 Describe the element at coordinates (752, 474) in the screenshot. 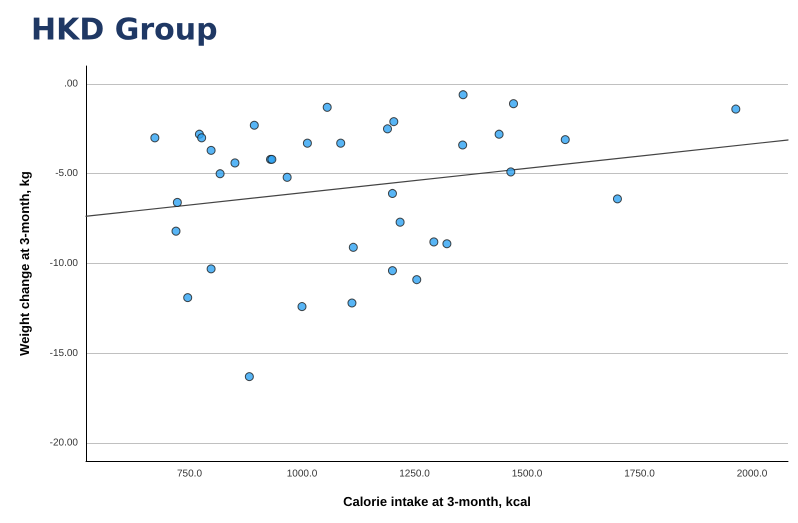

I see `x-tick-label: 2000.0` at that location.